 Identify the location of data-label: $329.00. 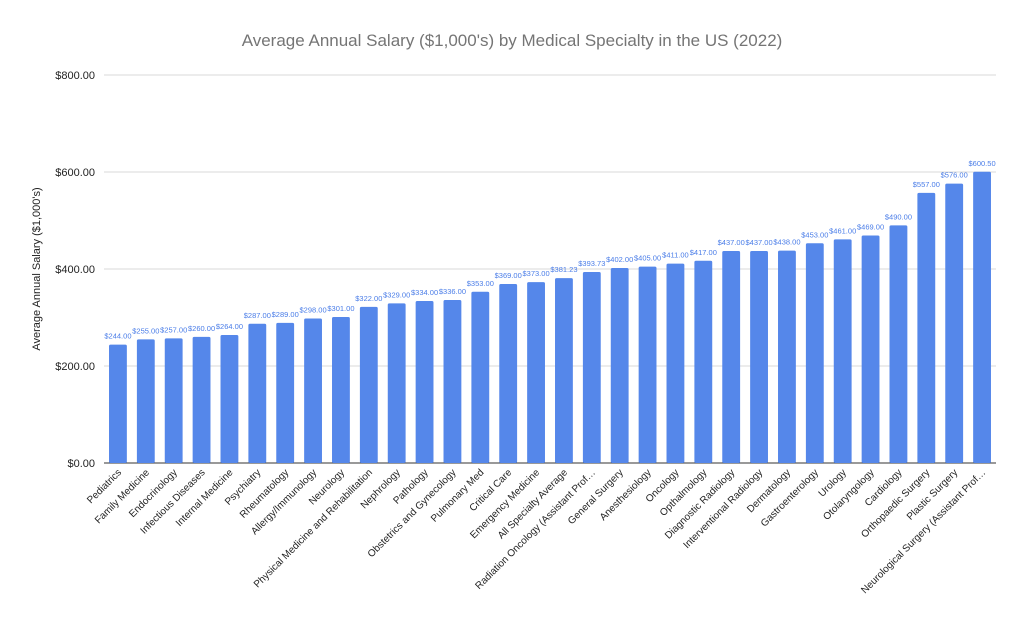
(396, 294).